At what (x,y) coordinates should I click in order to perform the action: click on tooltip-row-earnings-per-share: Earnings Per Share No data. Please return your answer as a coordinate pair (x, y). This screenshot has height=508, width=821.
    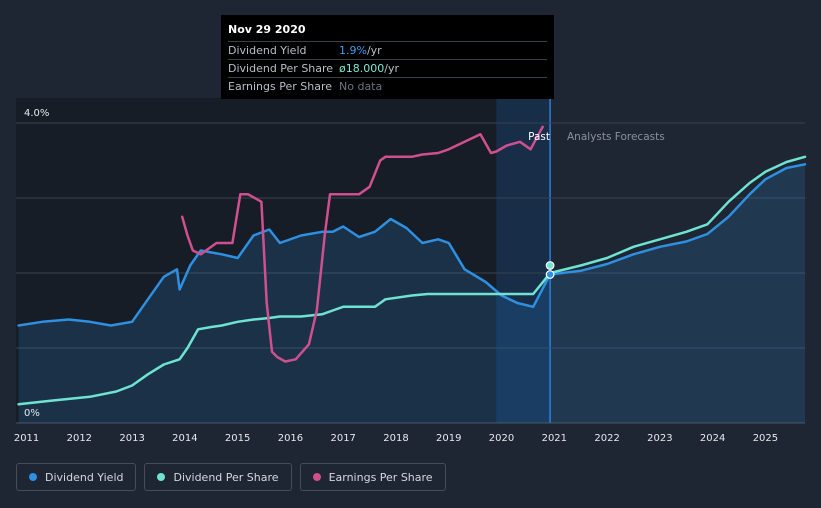
    Looking at the image, I should click on (387, 86).